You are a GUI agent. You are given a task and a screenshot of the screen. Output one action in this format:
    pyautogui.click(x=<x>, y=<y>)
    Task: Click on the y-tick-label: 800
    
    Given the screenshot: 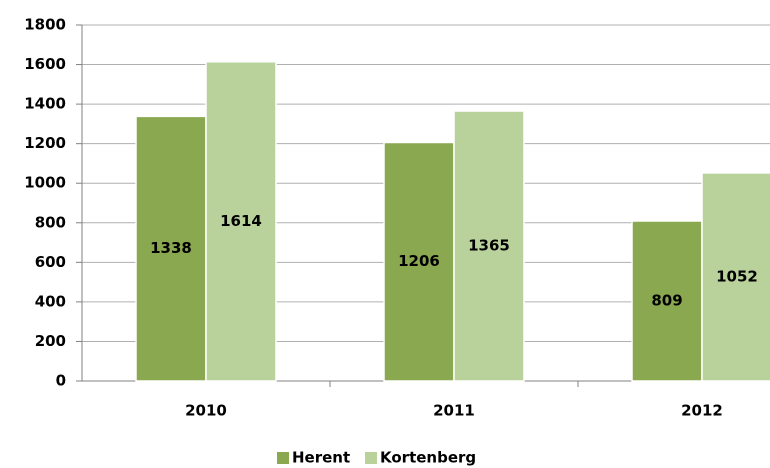 What is the action you would take?
    pyautogui.click(x=50, y=222)
    